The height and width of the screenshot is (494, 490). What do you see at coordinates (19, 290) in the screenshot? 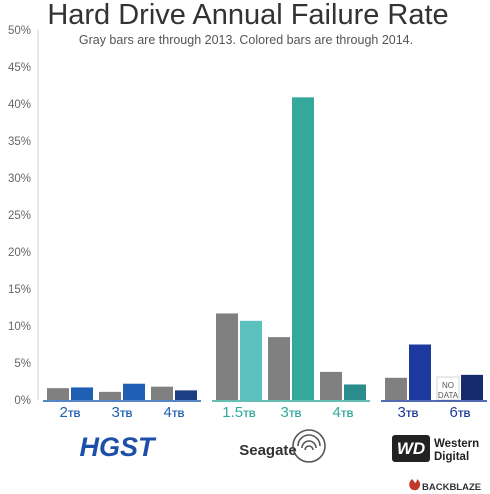
I see `y-tick-label: 15%` at bounding box center [19, 290].